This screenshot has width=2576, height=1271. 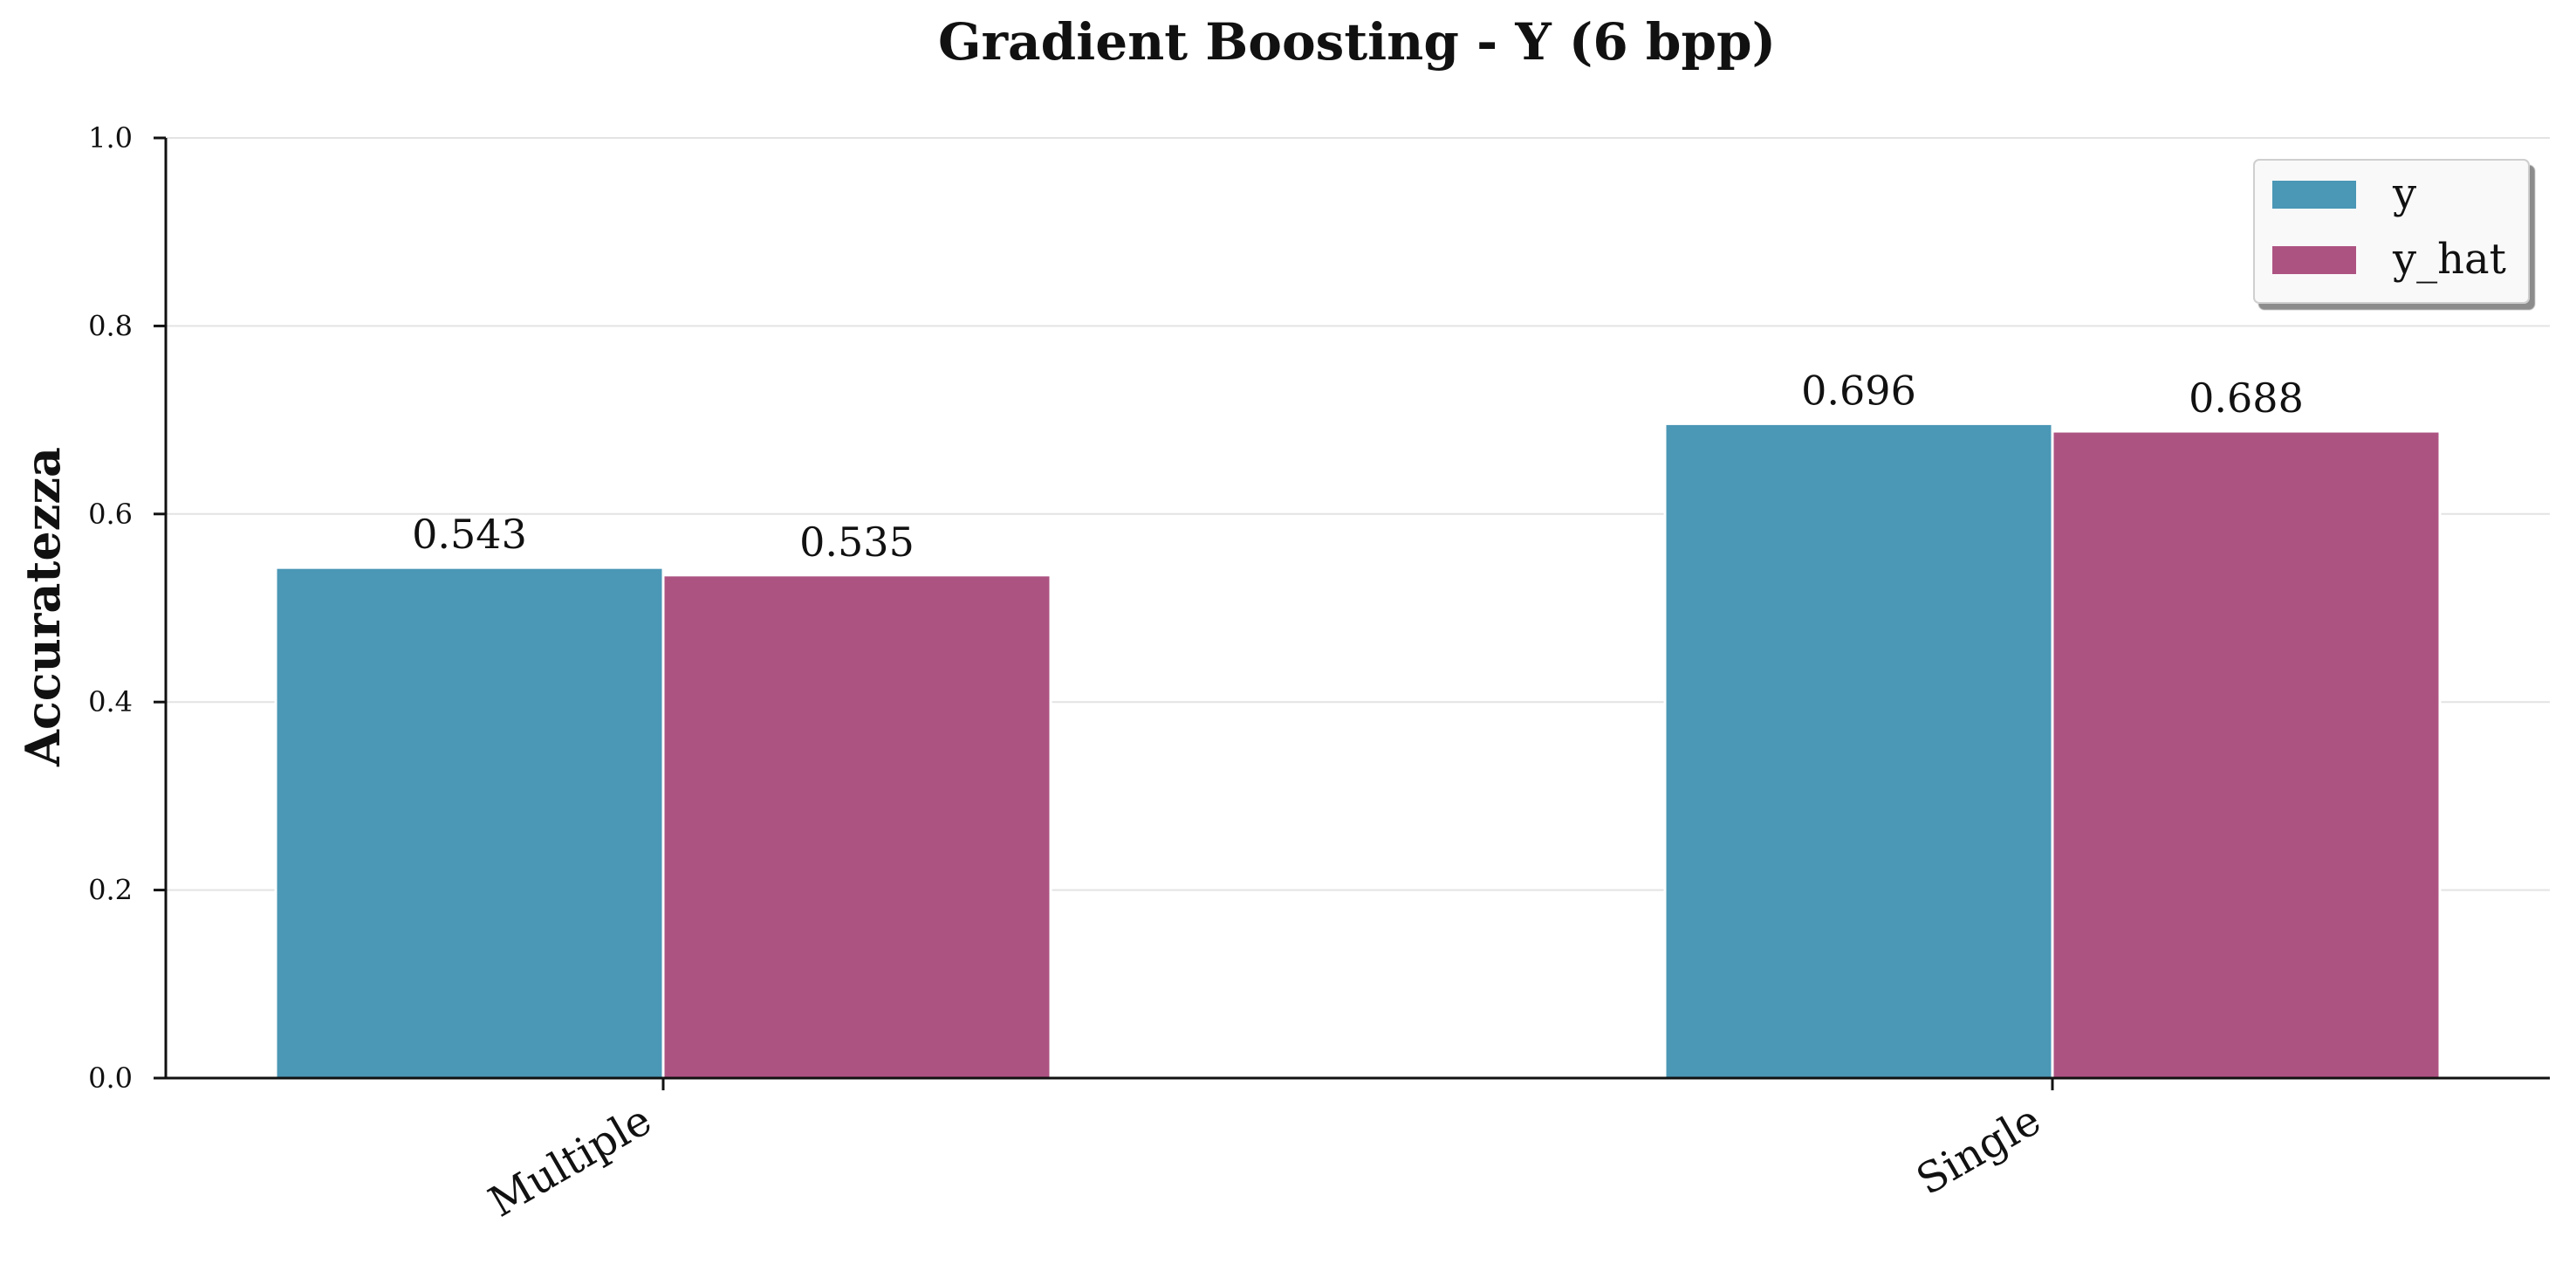 What do you see at coordinates (111, 701) in the screenshot?
I see `y-tick-label: 0.4` at bounding box center [111, 701].